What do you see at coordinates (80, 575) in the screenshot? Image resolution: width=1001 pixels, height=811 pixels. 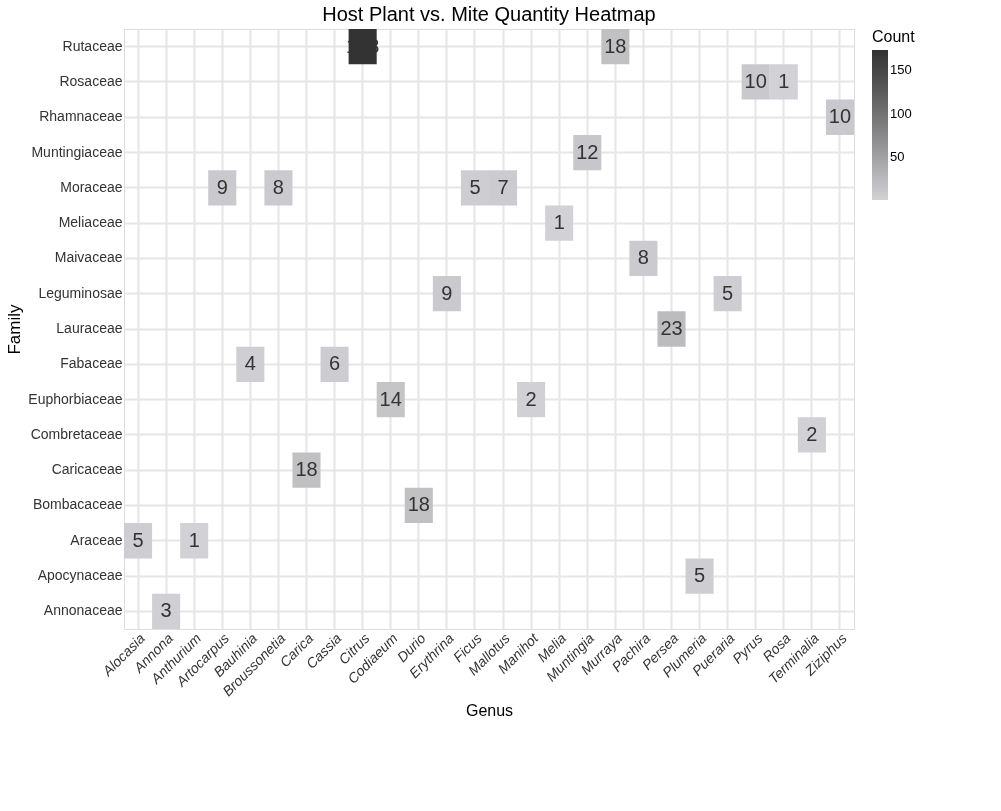 I see `y-tick-label: Apocynaceae` at bounding box center [80, 575].